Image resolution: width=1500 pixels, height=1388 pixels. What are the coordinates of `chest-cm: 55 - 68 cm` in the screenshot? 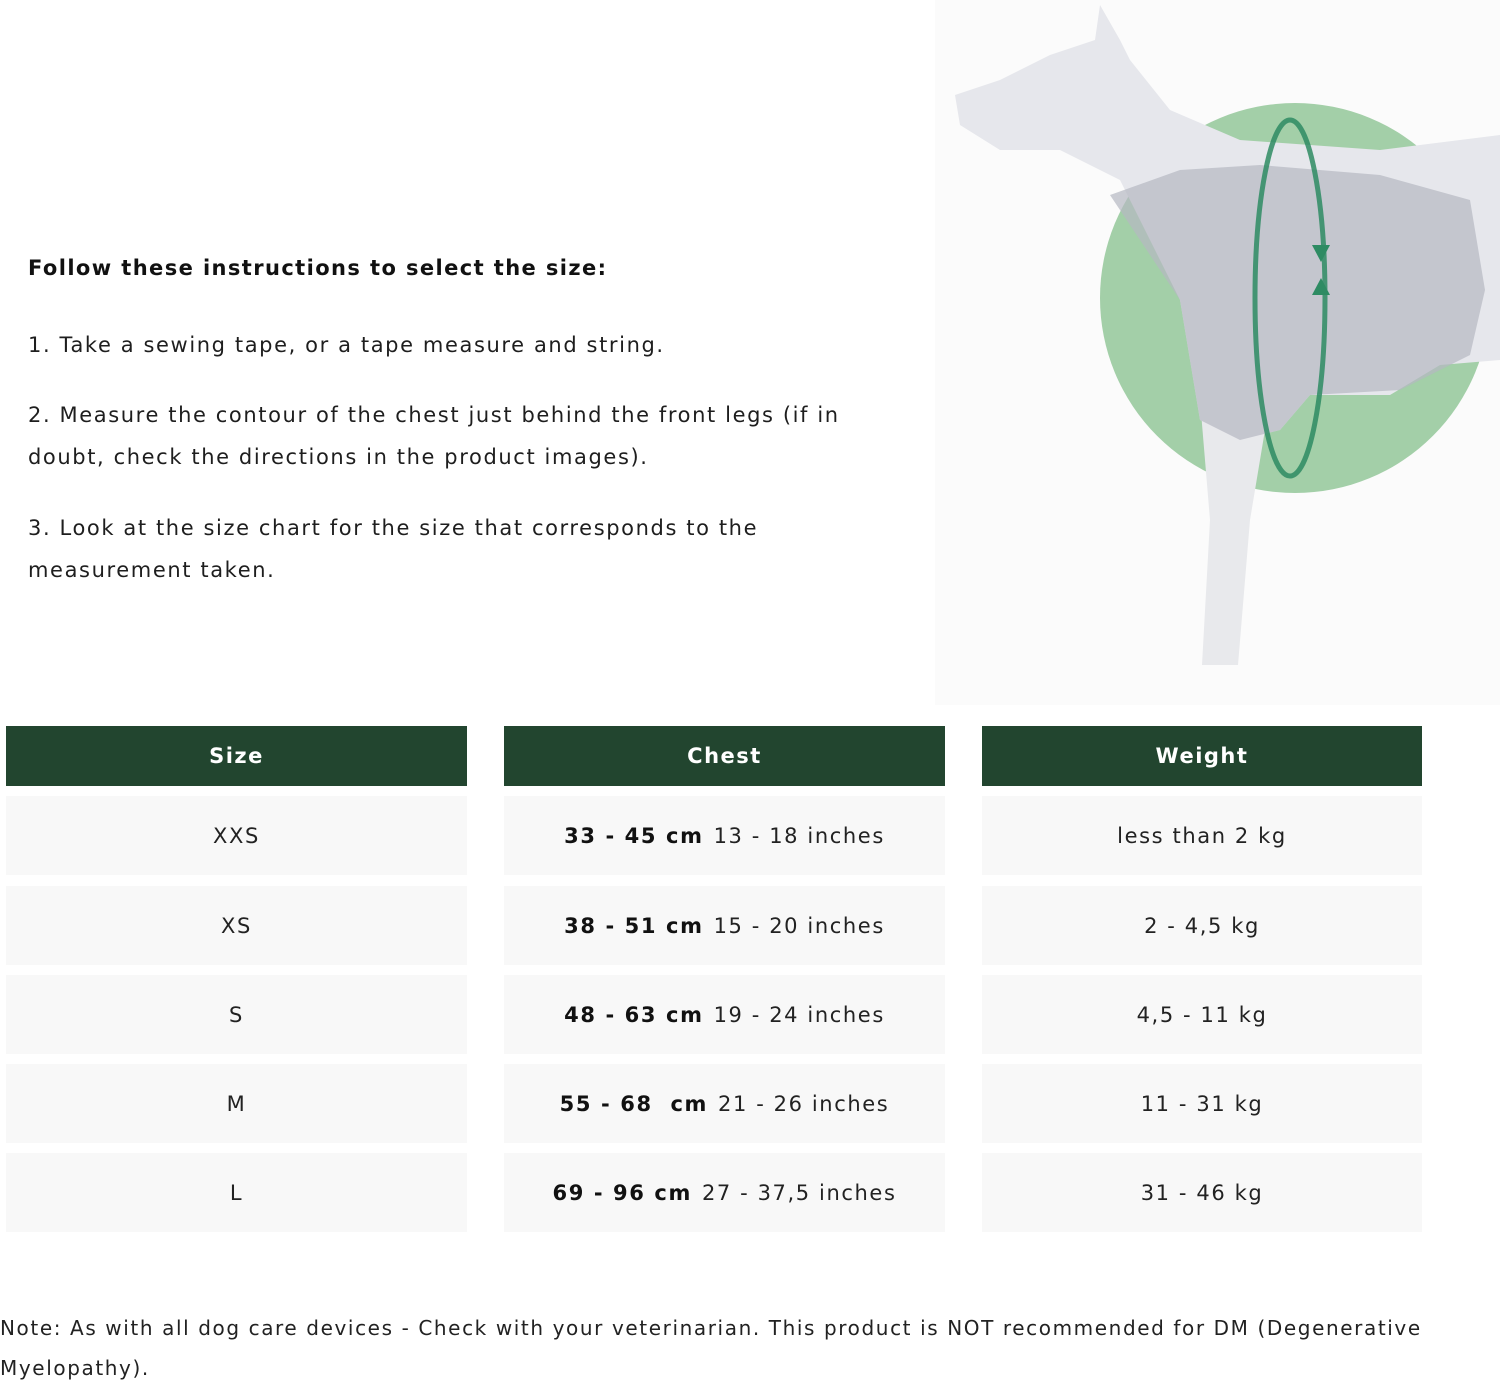 It's located at (634, 1103).